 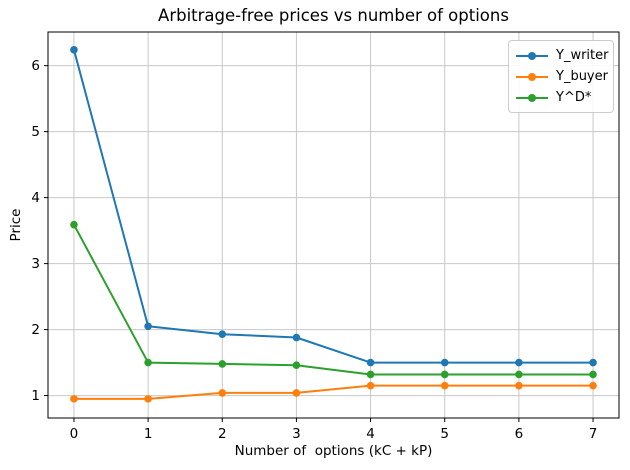 What do you see at coordinates (35, 396) in the screenshot?
I see `y-tick-label: 1` at bounding box center [35, 396].